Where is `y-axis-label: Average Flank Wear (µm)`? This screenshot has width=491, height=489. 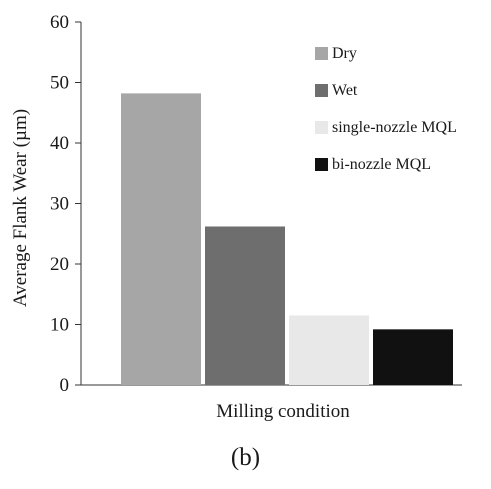 y-axis-label: Average Flank Wear (µm) is located at coordinates (20, 208).